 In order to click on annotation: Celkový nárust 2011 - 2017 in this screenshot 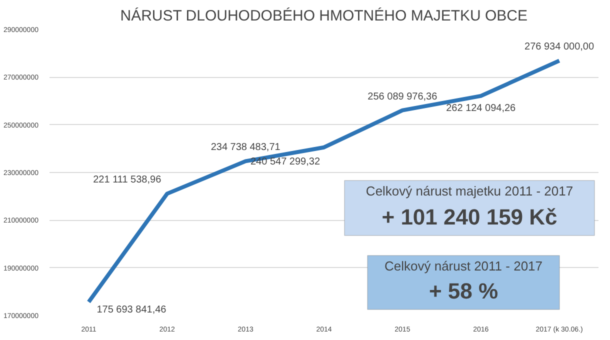, I will do `click(463, 266)`.